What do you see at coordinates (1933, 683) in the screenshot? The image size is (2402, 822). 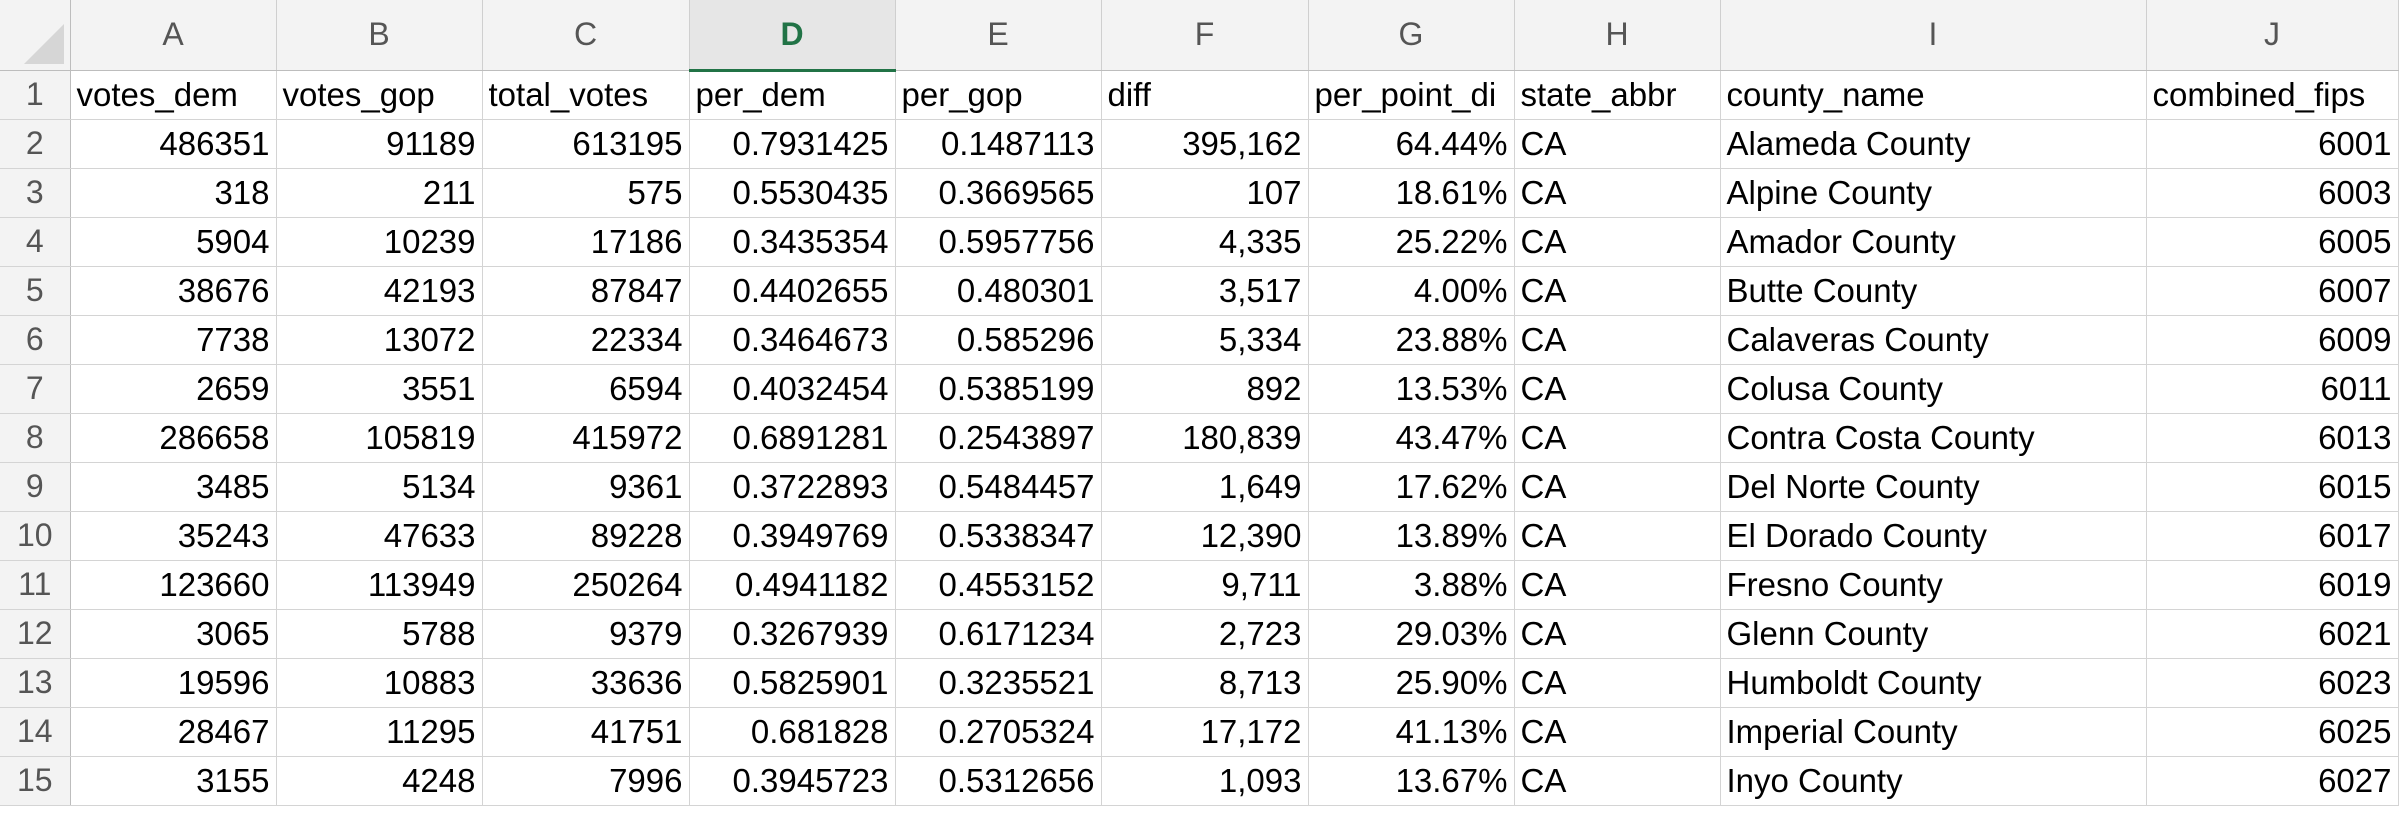 I see `cell: Humboldt County` at bounding box center [1933, 683].